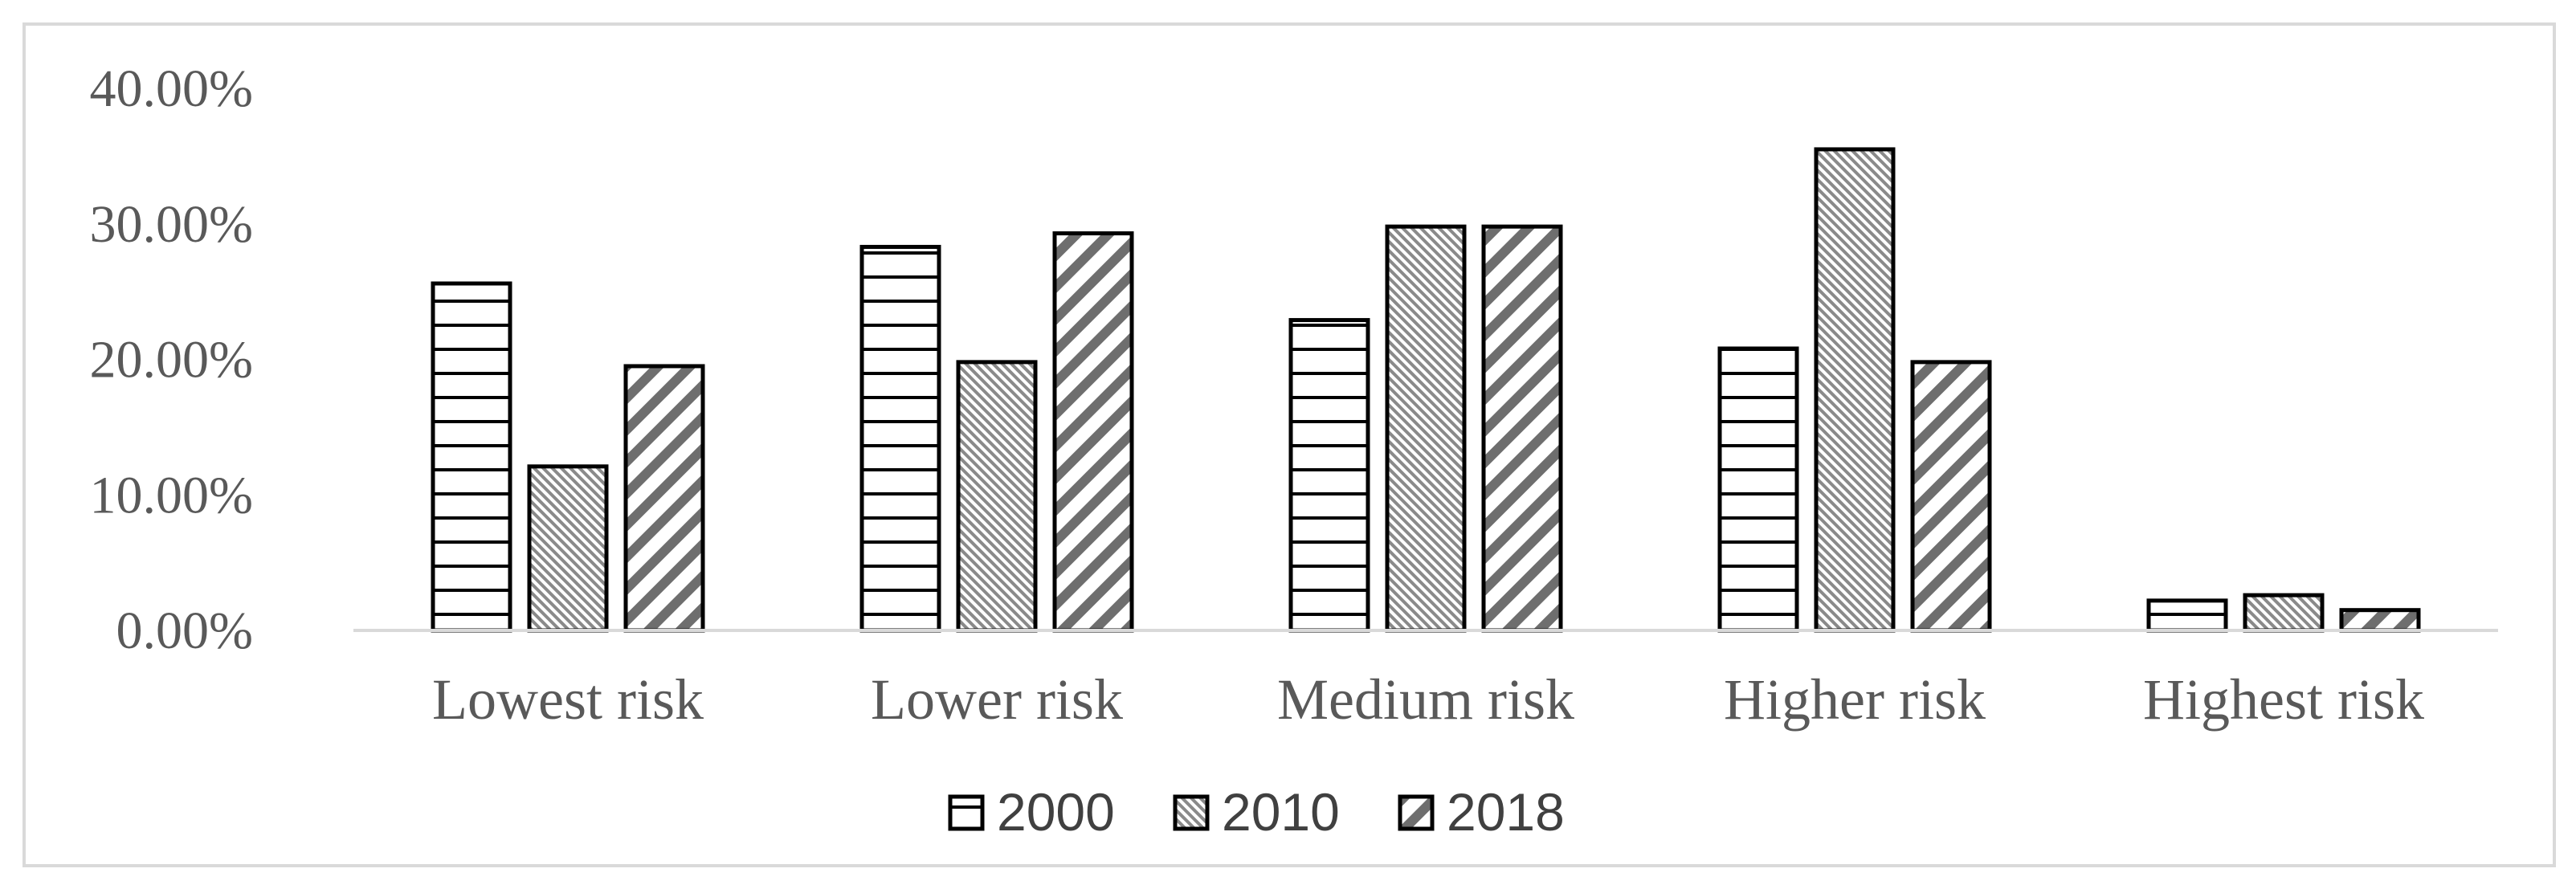 The width and height of the screenshot is (2576, 889). What do you see at coordinates (1758, 489) in the screenshot?
I see `bar-2000-higher-risk` at bounding box center [1758, 489].